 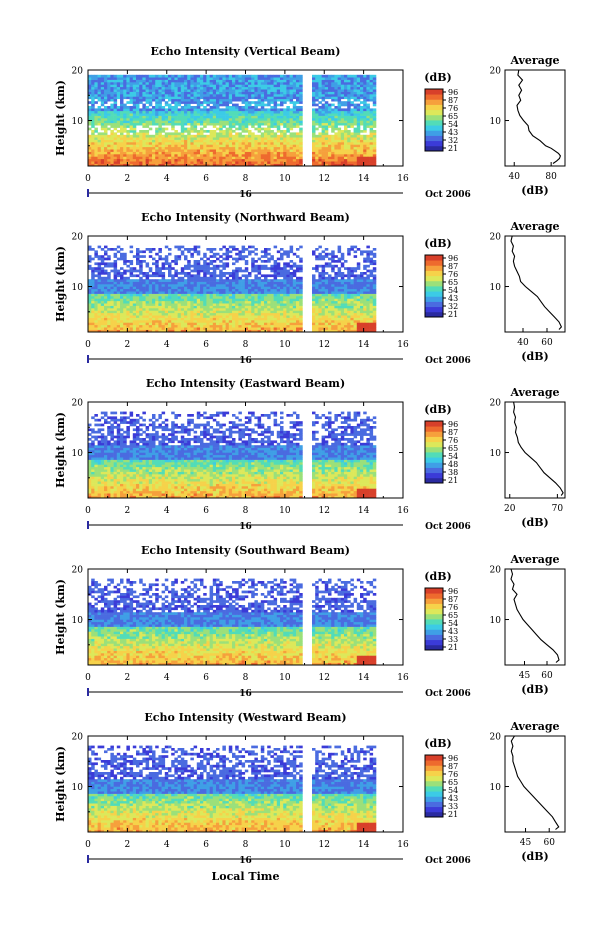 I want to click on profile-y-tick-label: 10, so click(x=496, y=122).